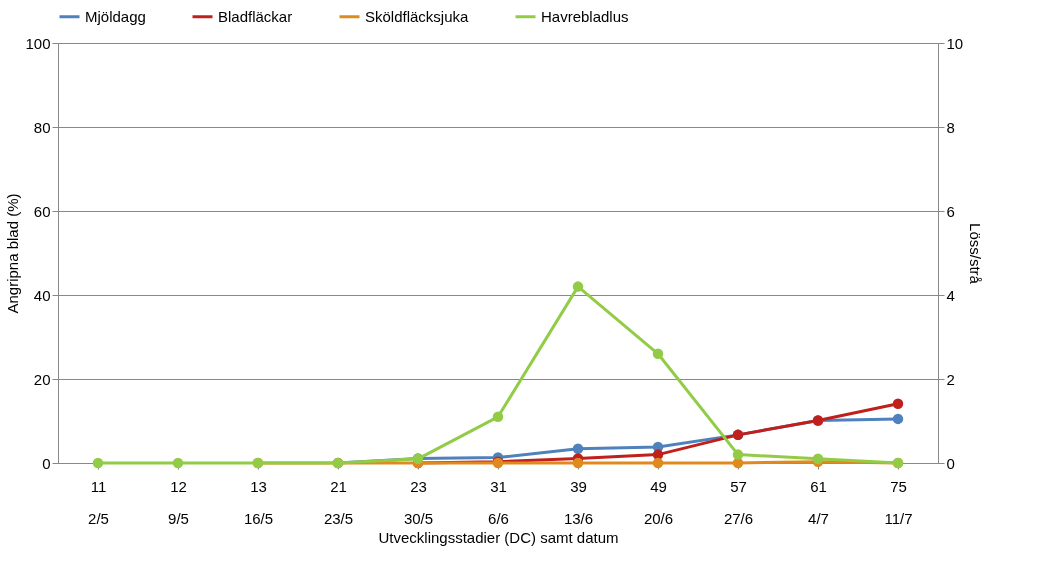 This screenshot has width=1062, height=576. What do you see at coordinates (258, 502) in the screenshot?
I see `x-tick-label: 13 16/5` at bounding box center [258, 502].